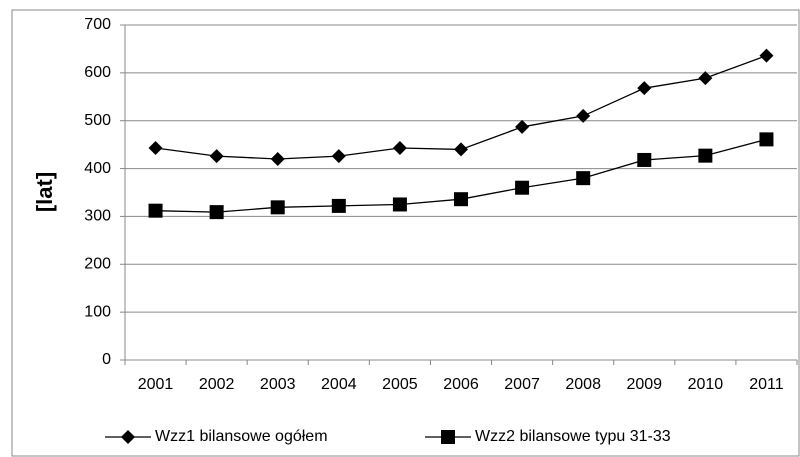  I want to click on y-tick-label: 700, so click(97, 24).